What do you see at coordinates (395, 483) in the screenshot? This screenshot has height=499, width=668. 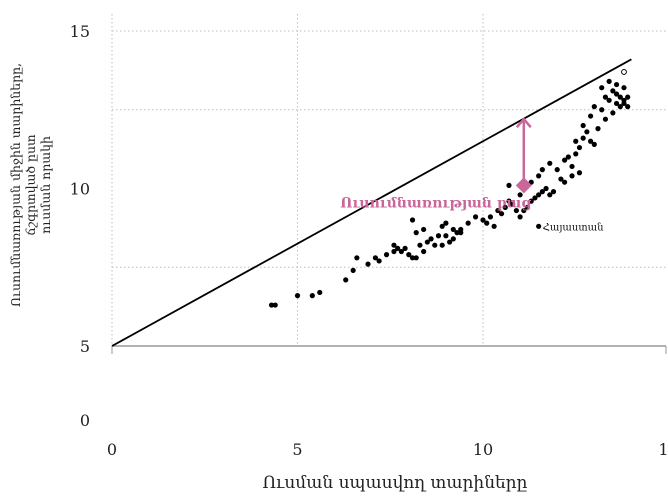 I see `x-axis-title: Ուսման սպասվող տարիները` at bounding box center [395, 483].